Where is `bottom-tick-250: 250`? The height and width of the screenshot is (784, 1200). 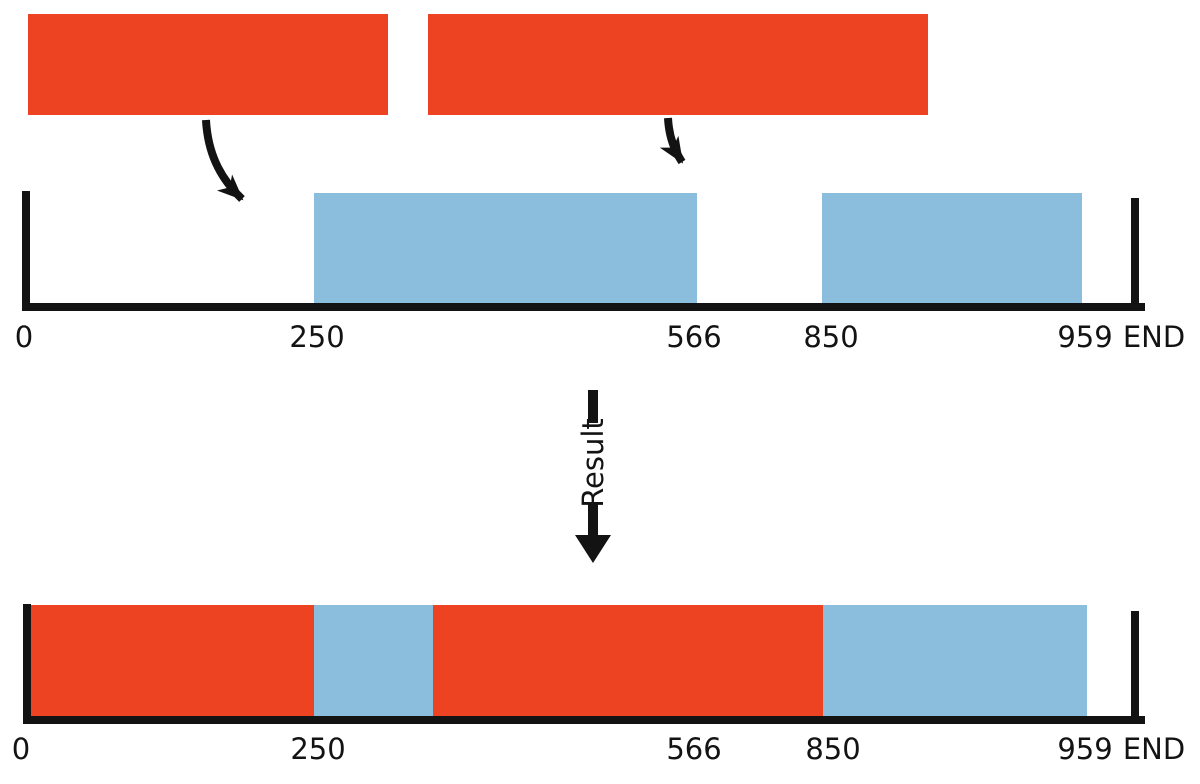 bottom-tick-250: 250 is located at coordinates (318, 749).